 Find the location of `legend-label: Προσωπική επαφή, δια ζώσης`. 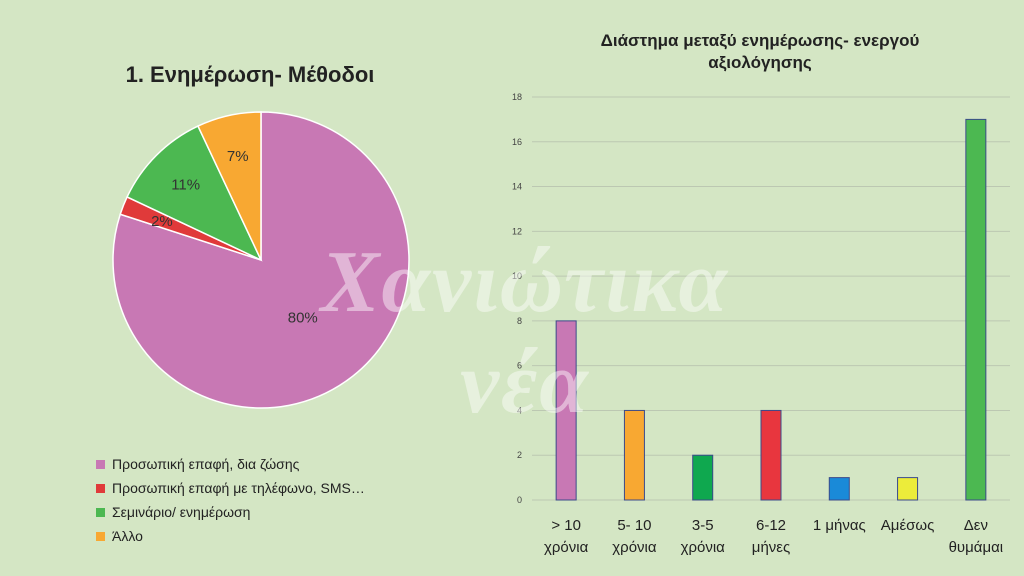

legend-label: Προσωπική επαφή, δια ζώσης is located at coordinates (206, 464).